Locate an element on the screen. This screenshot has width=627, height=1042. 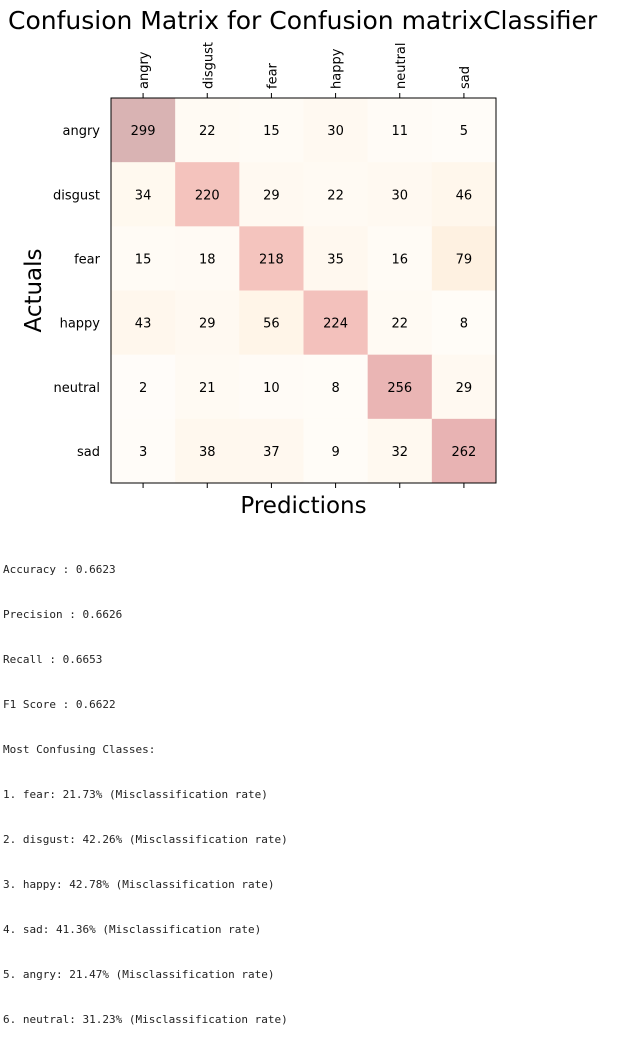
confusing-classes-header: Most Confusing Classes: is located at coordinates (79, 749).